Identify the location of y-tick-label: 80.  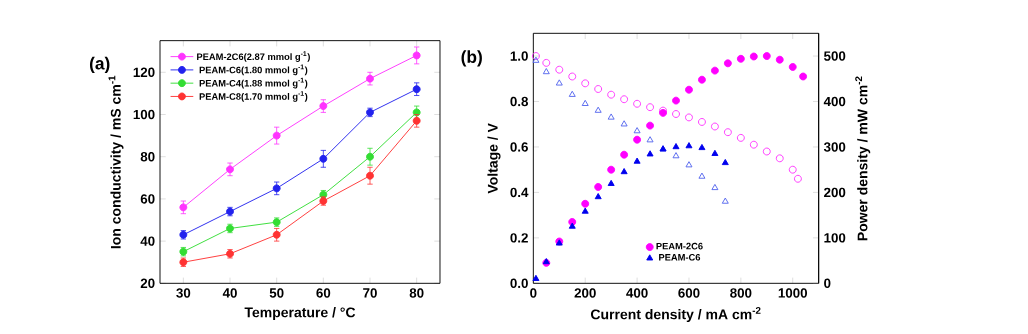
(147, 157).